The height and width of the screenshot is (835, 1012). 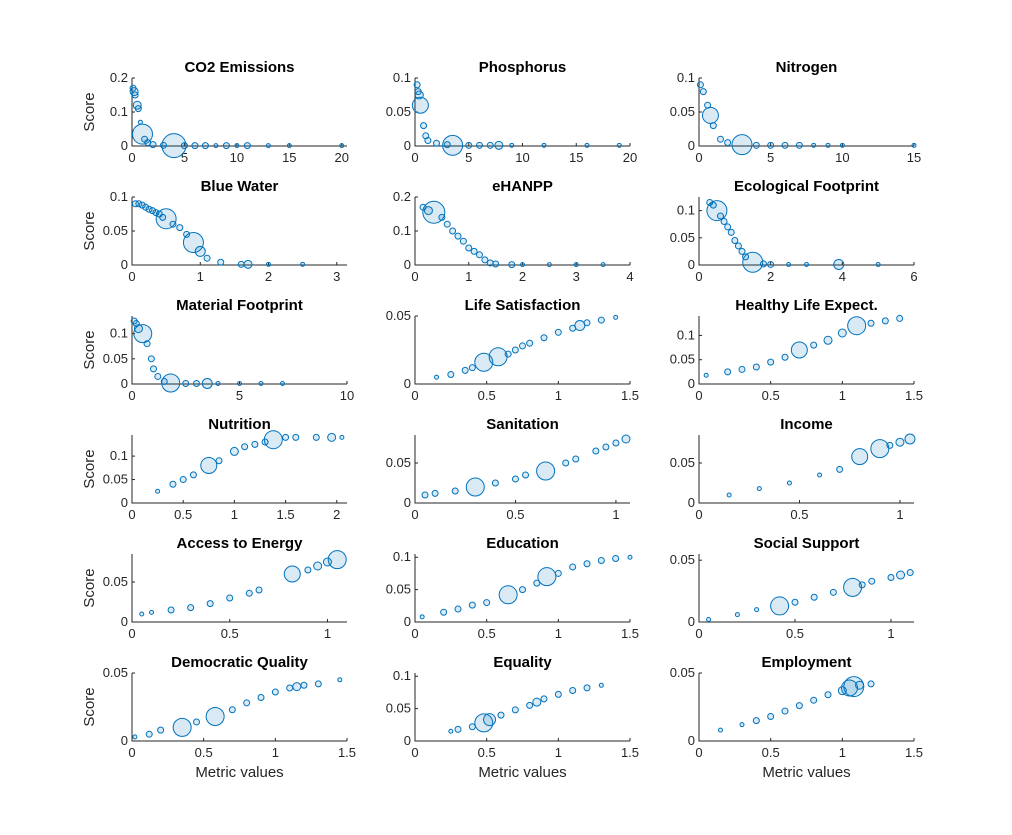 What do you see at coordinates (214, 231) in the screenshot?
I see `subplot-3: 0 1 2 3 0 0.05 0.1 Blue Water Score` at bounding box center [214, 231].